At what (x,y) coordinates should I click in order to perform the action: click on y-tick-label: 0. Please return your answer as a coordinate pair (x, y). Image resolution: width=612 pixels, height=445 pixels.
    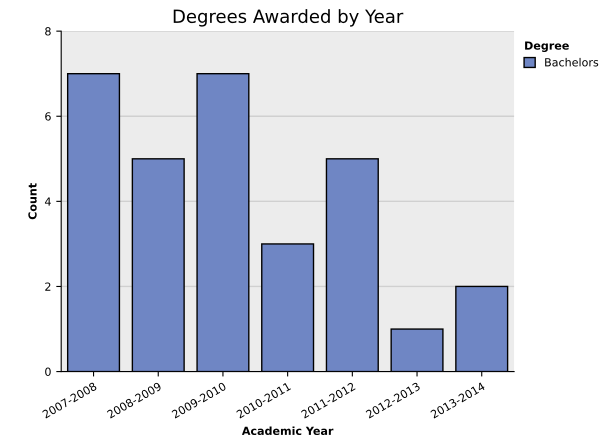
    Looking at the image, I should click on (48, 372).